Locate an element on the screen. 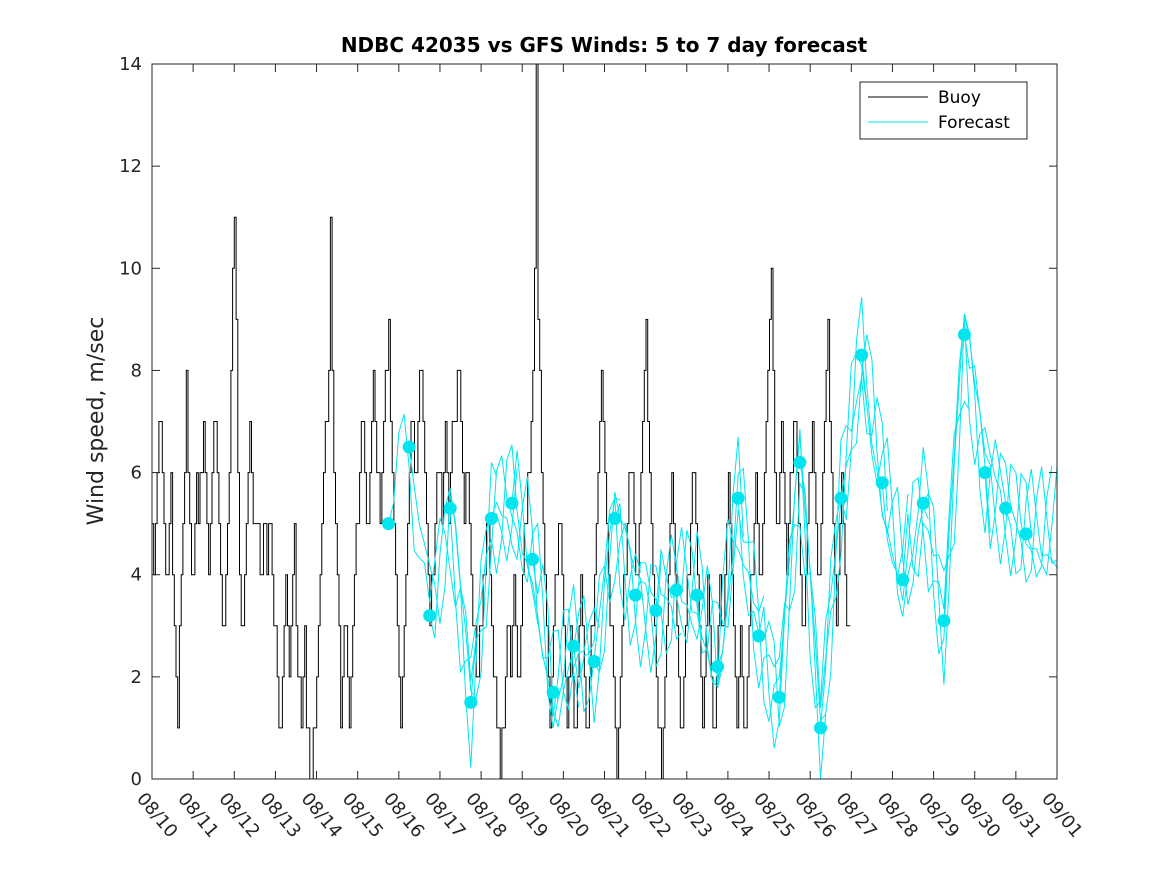  legend-box is located at coordinates (943, 110).